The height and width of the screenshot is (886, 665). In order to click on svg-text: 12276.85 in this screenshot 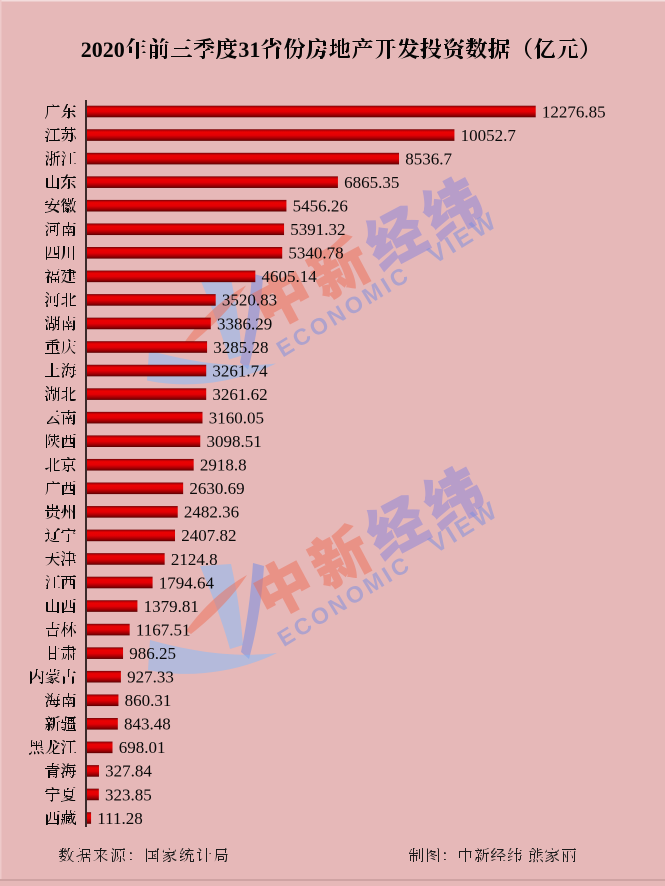, I will do `click(574, 111)`.